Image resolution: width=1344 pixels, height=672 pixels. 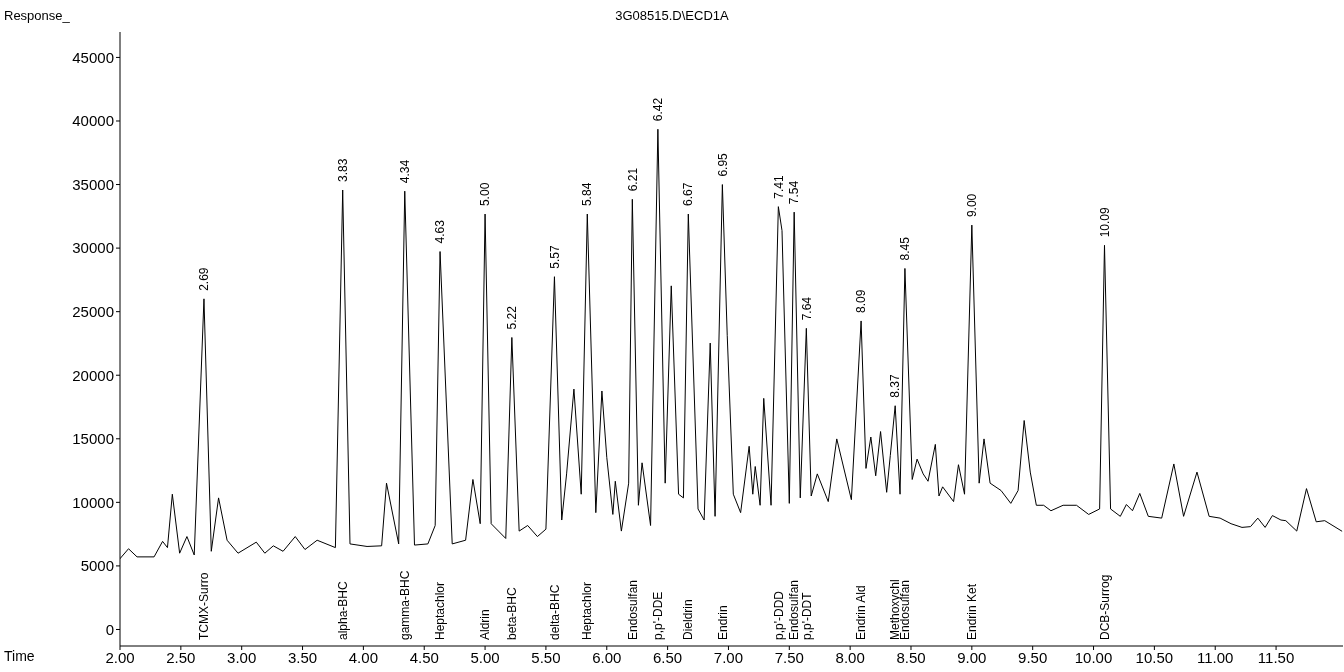 I want to click on x-tick-label: 9.00, so click(x=972, y=657).